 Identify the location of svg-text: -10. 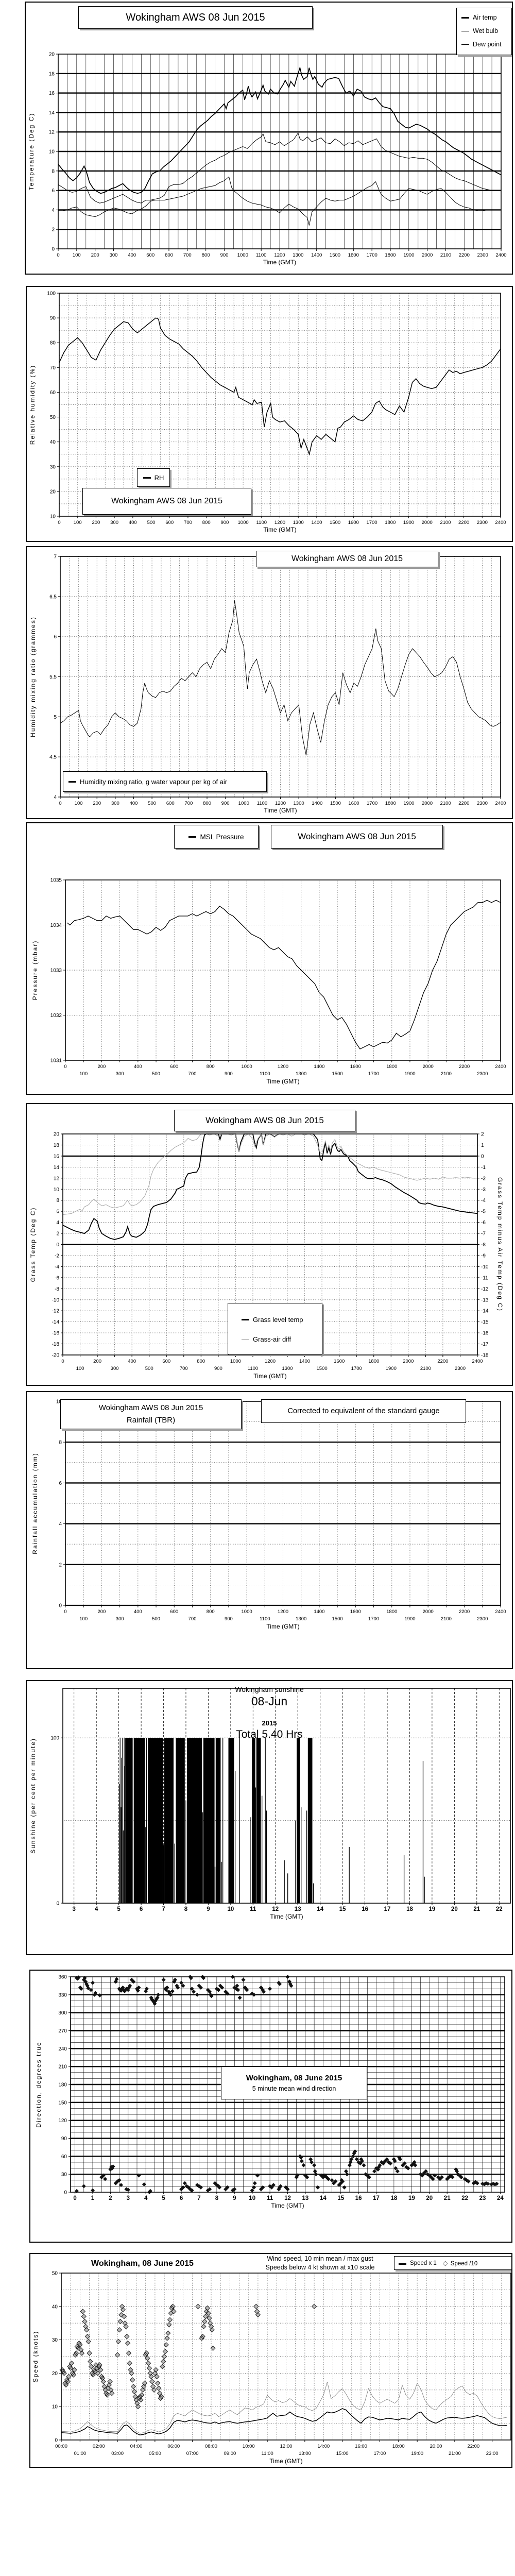
(56, 1300).